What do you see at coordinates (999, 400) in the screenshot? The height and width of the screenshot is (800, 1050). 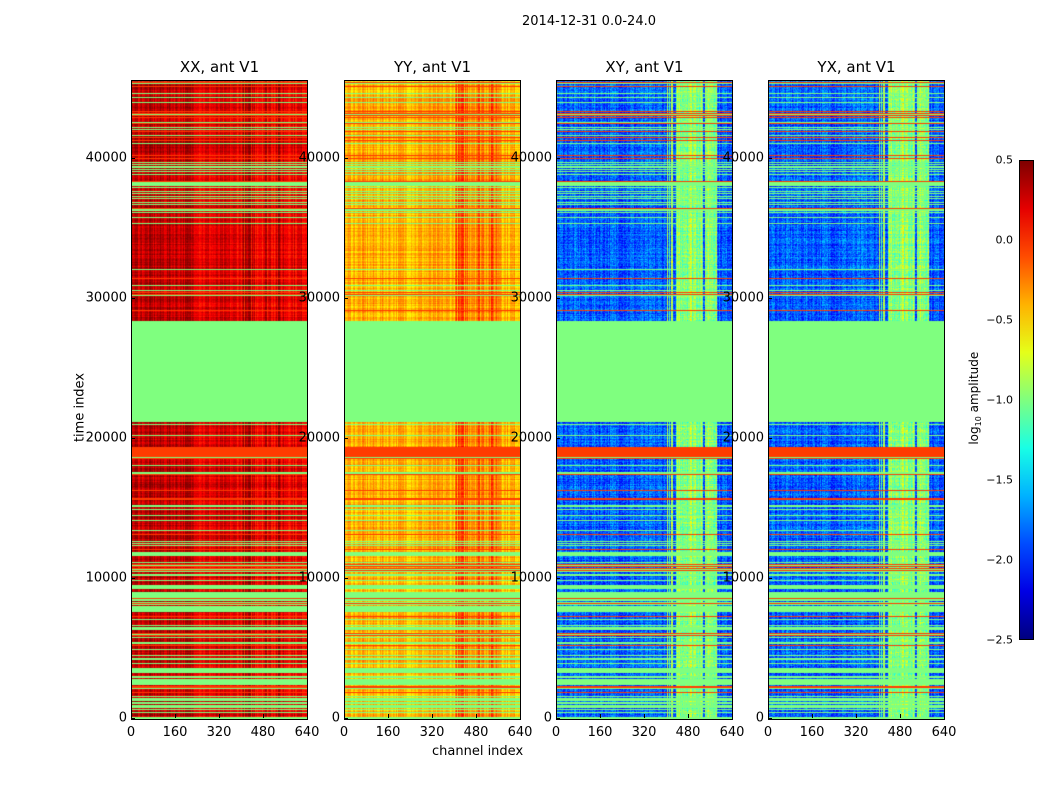 I see `colorbar-tick-label: −1.0` at bounding box center [999, 400].